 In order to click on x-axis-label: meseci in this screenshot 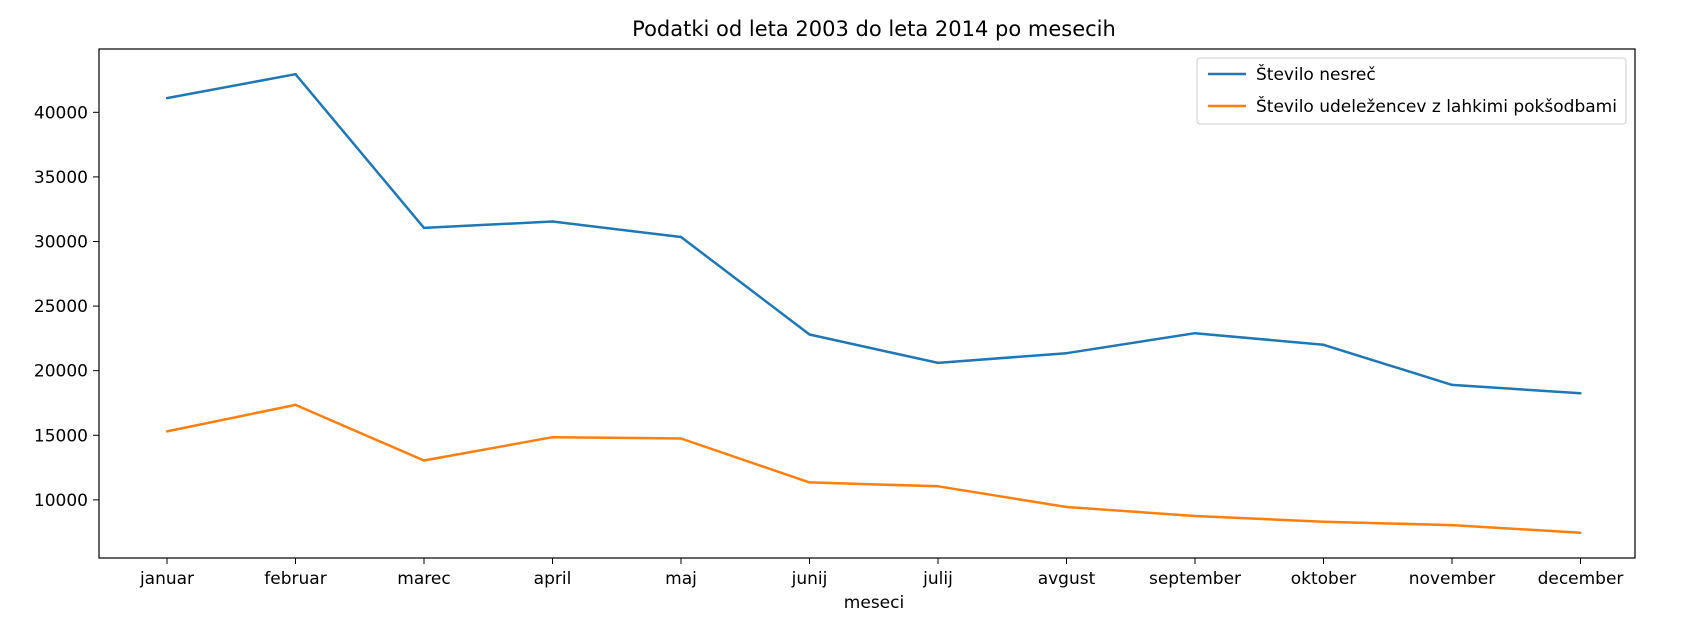, I will do `click(874, 603)`.